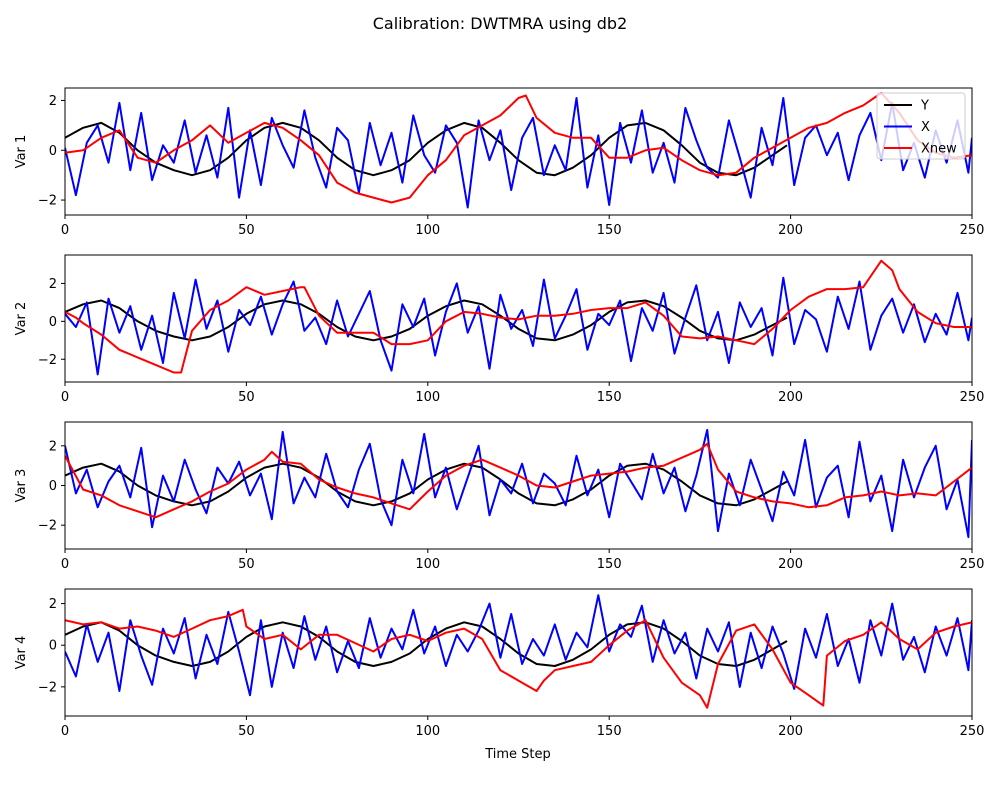 The height and width of the screenshot is (800, 1000). What do you see at coordinates (500, 23) in the screenshot?
I see `figure-title: Calibration: DWTMRA using db2` at bounding box center [500, 23].